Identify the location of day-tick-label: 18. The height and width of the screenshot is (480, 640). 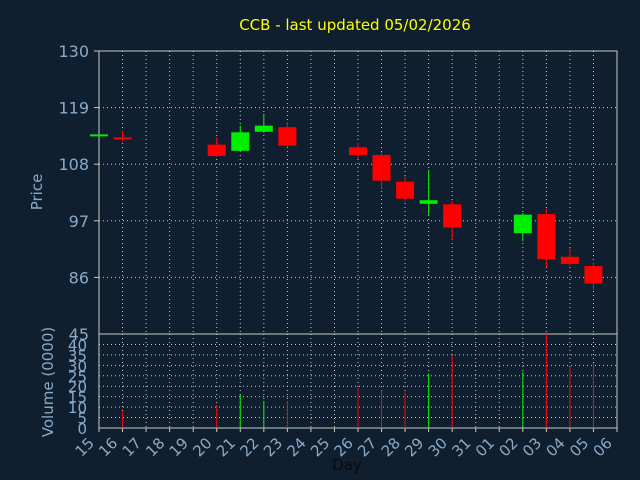
(155, 447).